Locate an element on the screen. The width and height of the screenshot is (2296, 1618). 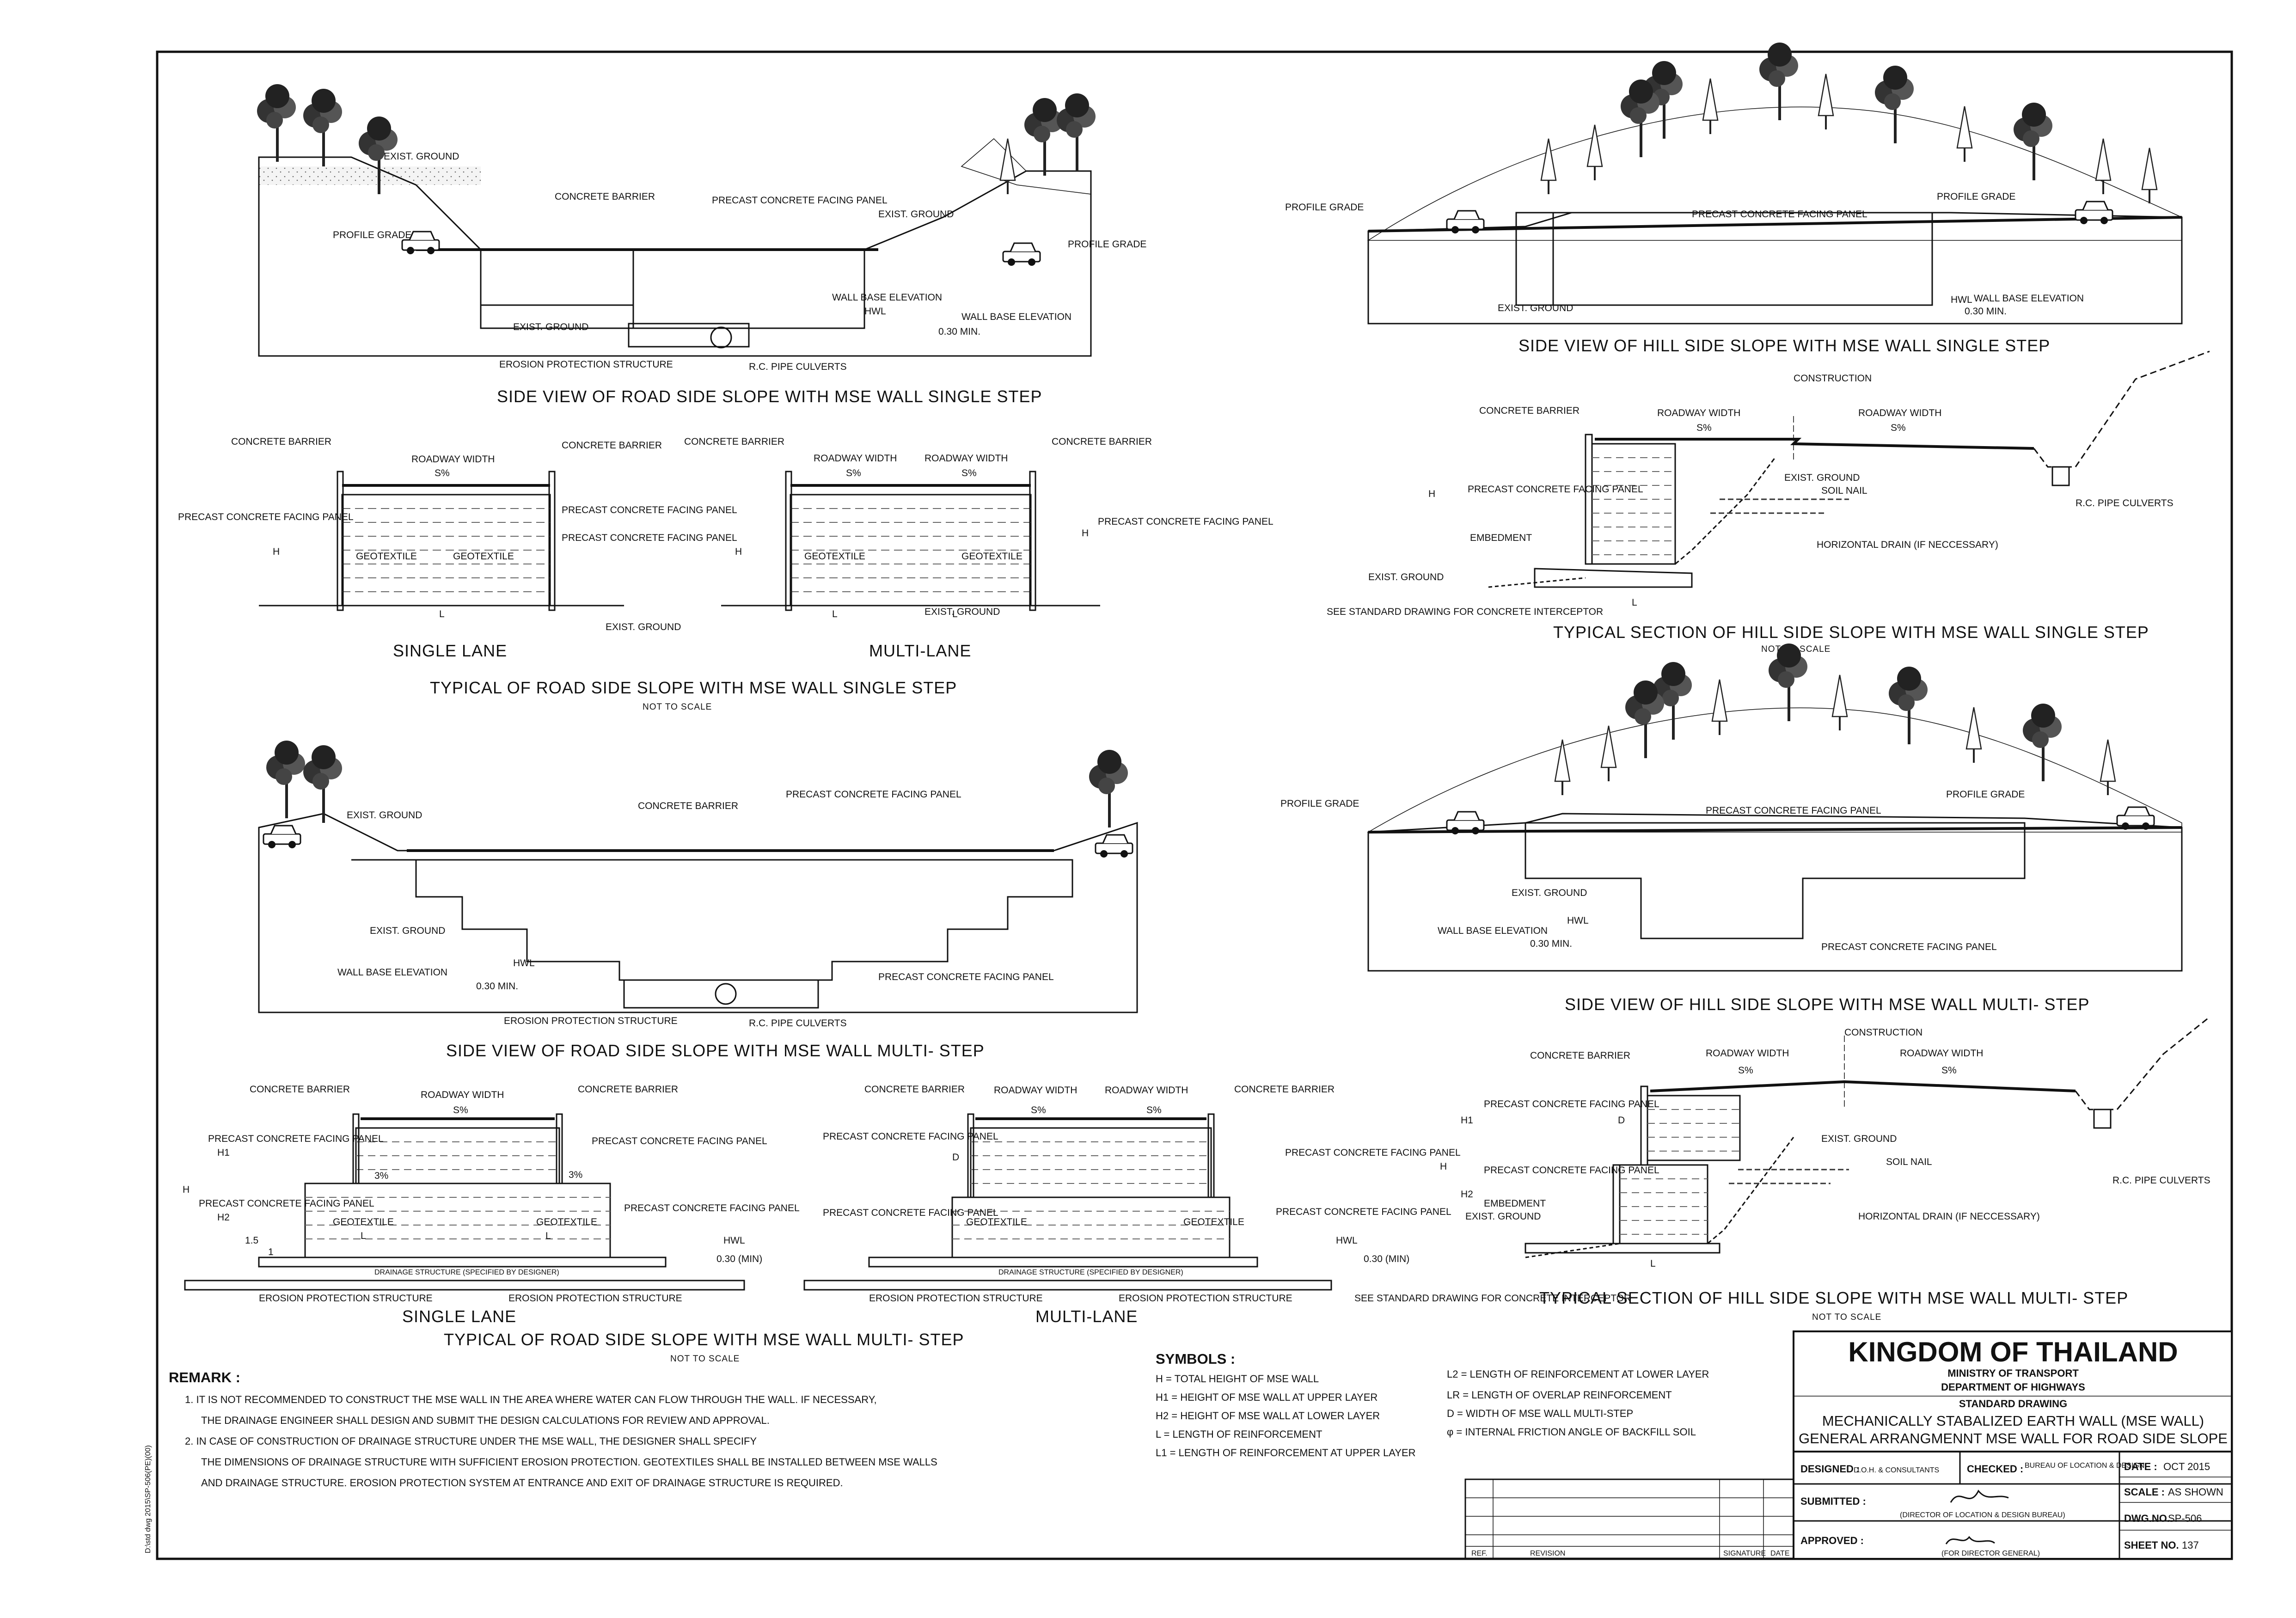
symbol-line: LR = LENGTH OF OVERLAP REINFORCEMENT is located at coordinates (1559, 1395).